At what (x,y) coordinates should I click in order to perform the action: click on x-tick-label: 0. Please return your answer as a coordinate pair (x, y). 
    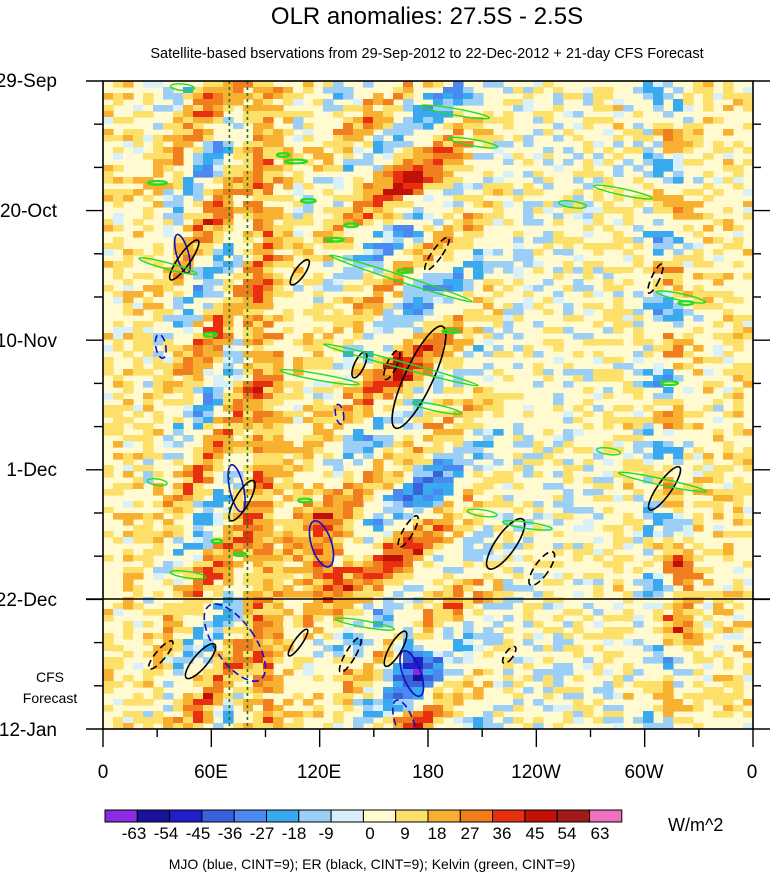
    Looking at the image, I should click on (752, 772).